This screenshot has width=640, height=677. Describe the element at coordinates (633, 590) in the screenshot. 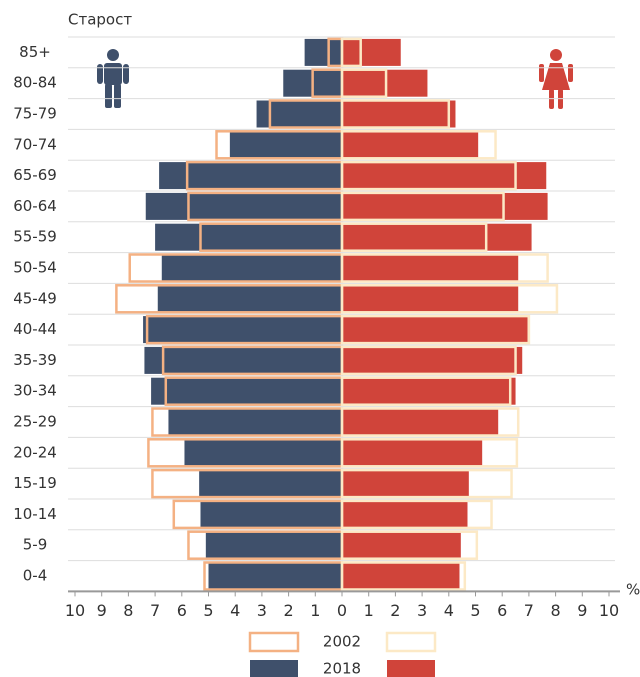

I see `x-unit: %` at that location.